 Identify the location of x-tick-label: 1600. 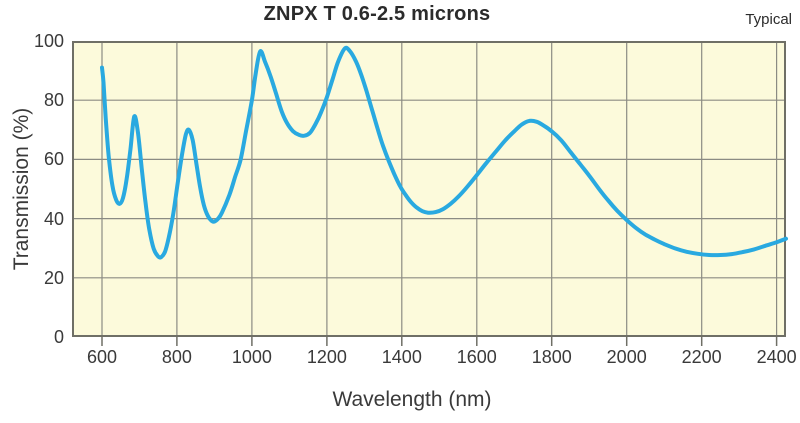
(476, 357).